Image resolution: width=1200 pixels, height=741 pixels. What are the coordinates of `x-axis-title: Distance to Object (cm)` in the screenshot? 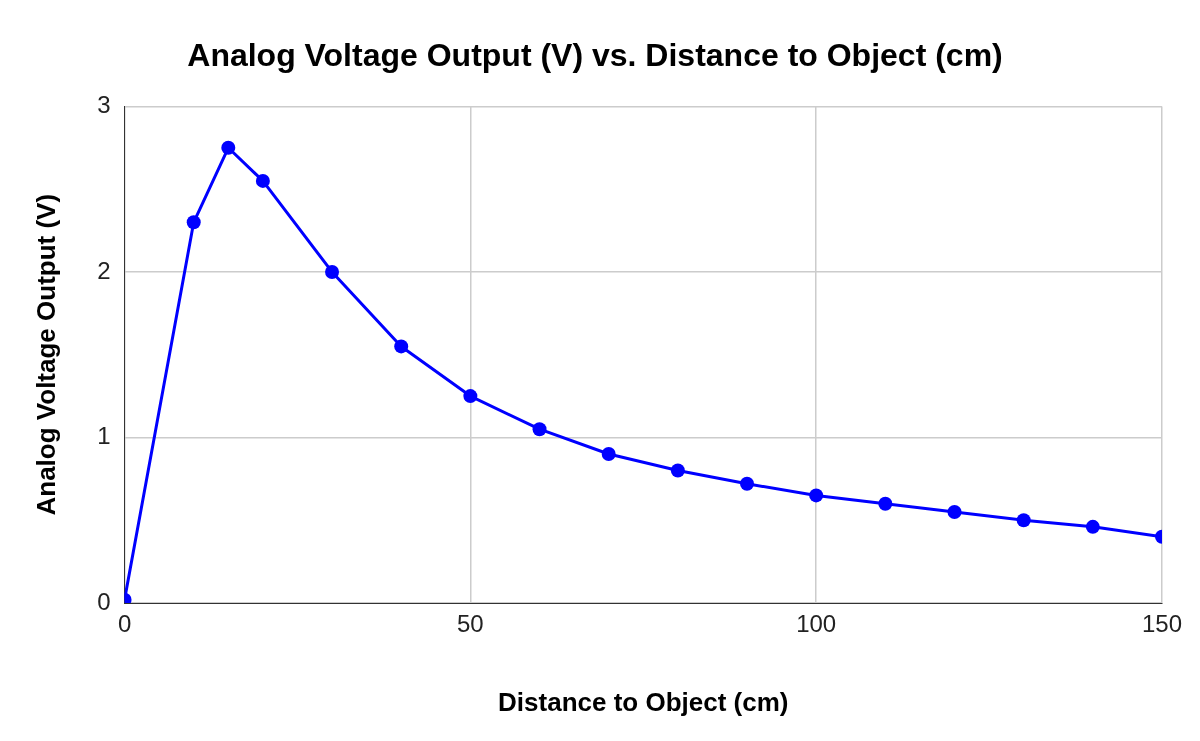 It's located at (643, 701).